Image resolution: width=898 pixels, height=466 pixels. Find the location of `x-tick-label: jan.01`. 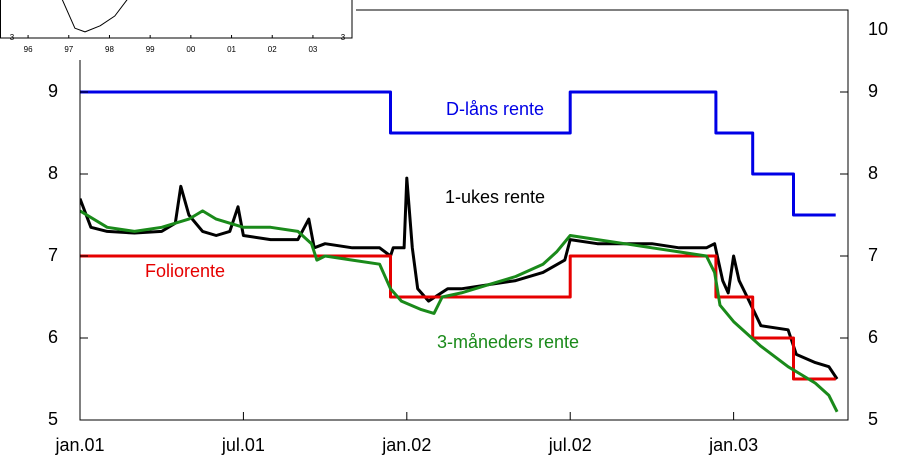

x-tick-label: jan.01 is located at coordinates (79, 445).